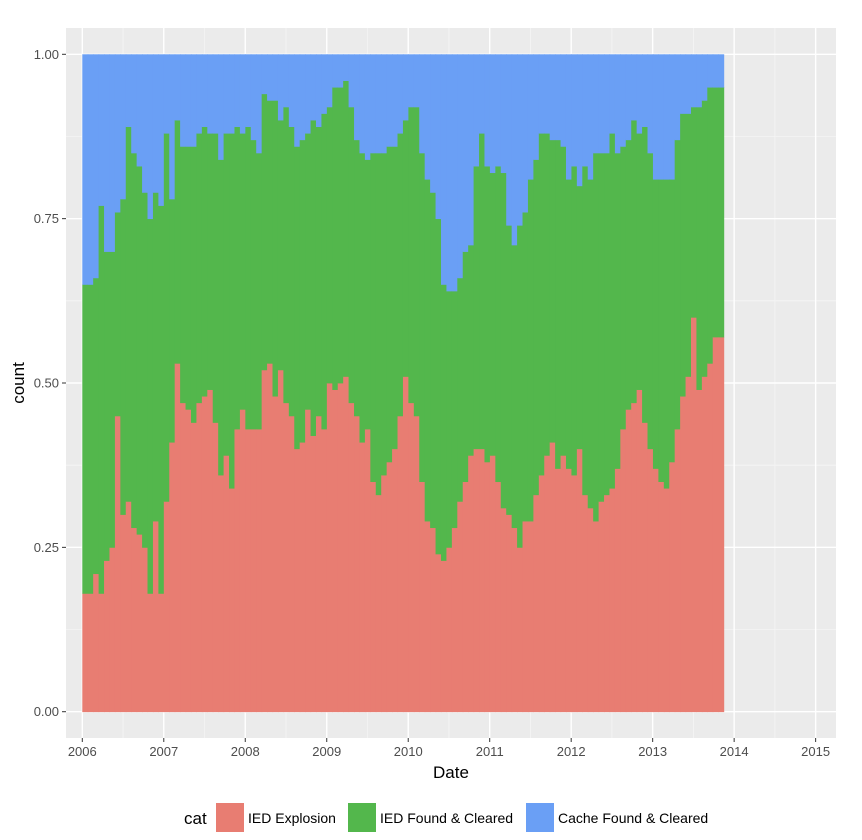 The width and height of the screenshot is (862, 840). I want to click on x-tick-label: 2008, so click(245, 751).